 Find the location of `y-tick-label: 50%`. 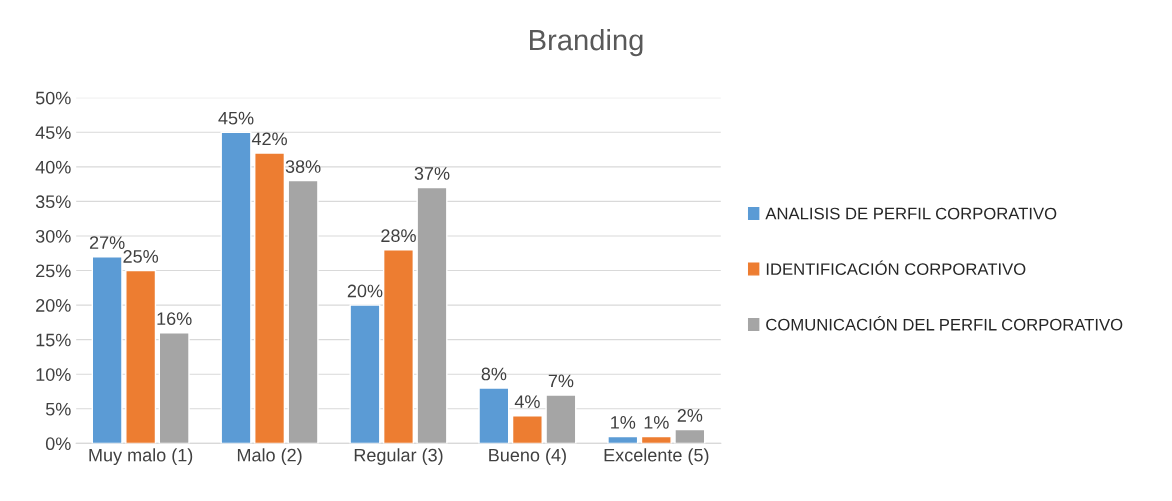

y-tick-label: 50% is located at coordinates (53, 98).